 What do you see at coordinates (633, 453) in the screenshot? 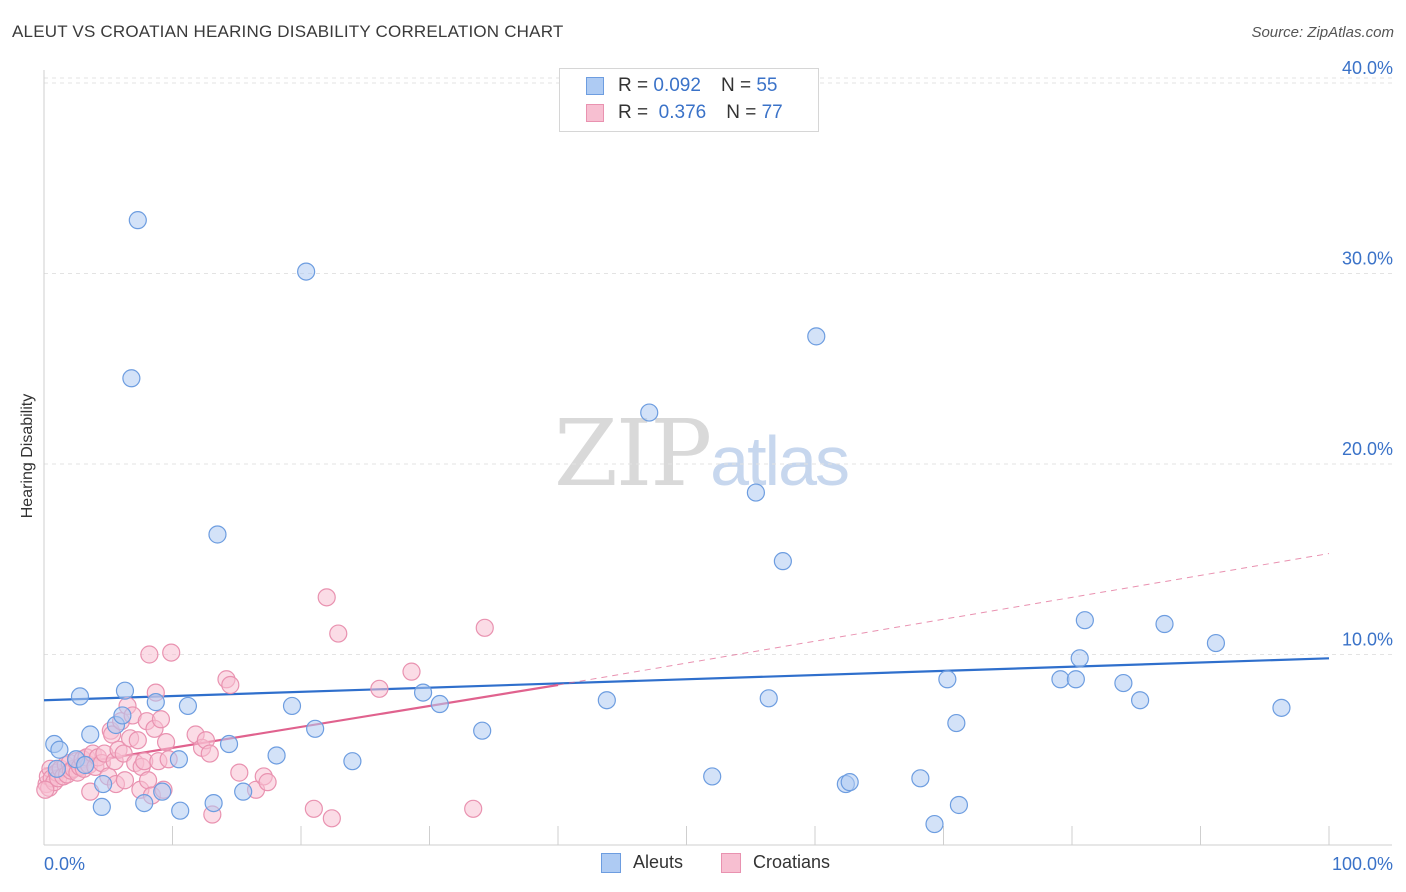
I see `watermark-zip: ZIP` at bounding box center [633, 453].